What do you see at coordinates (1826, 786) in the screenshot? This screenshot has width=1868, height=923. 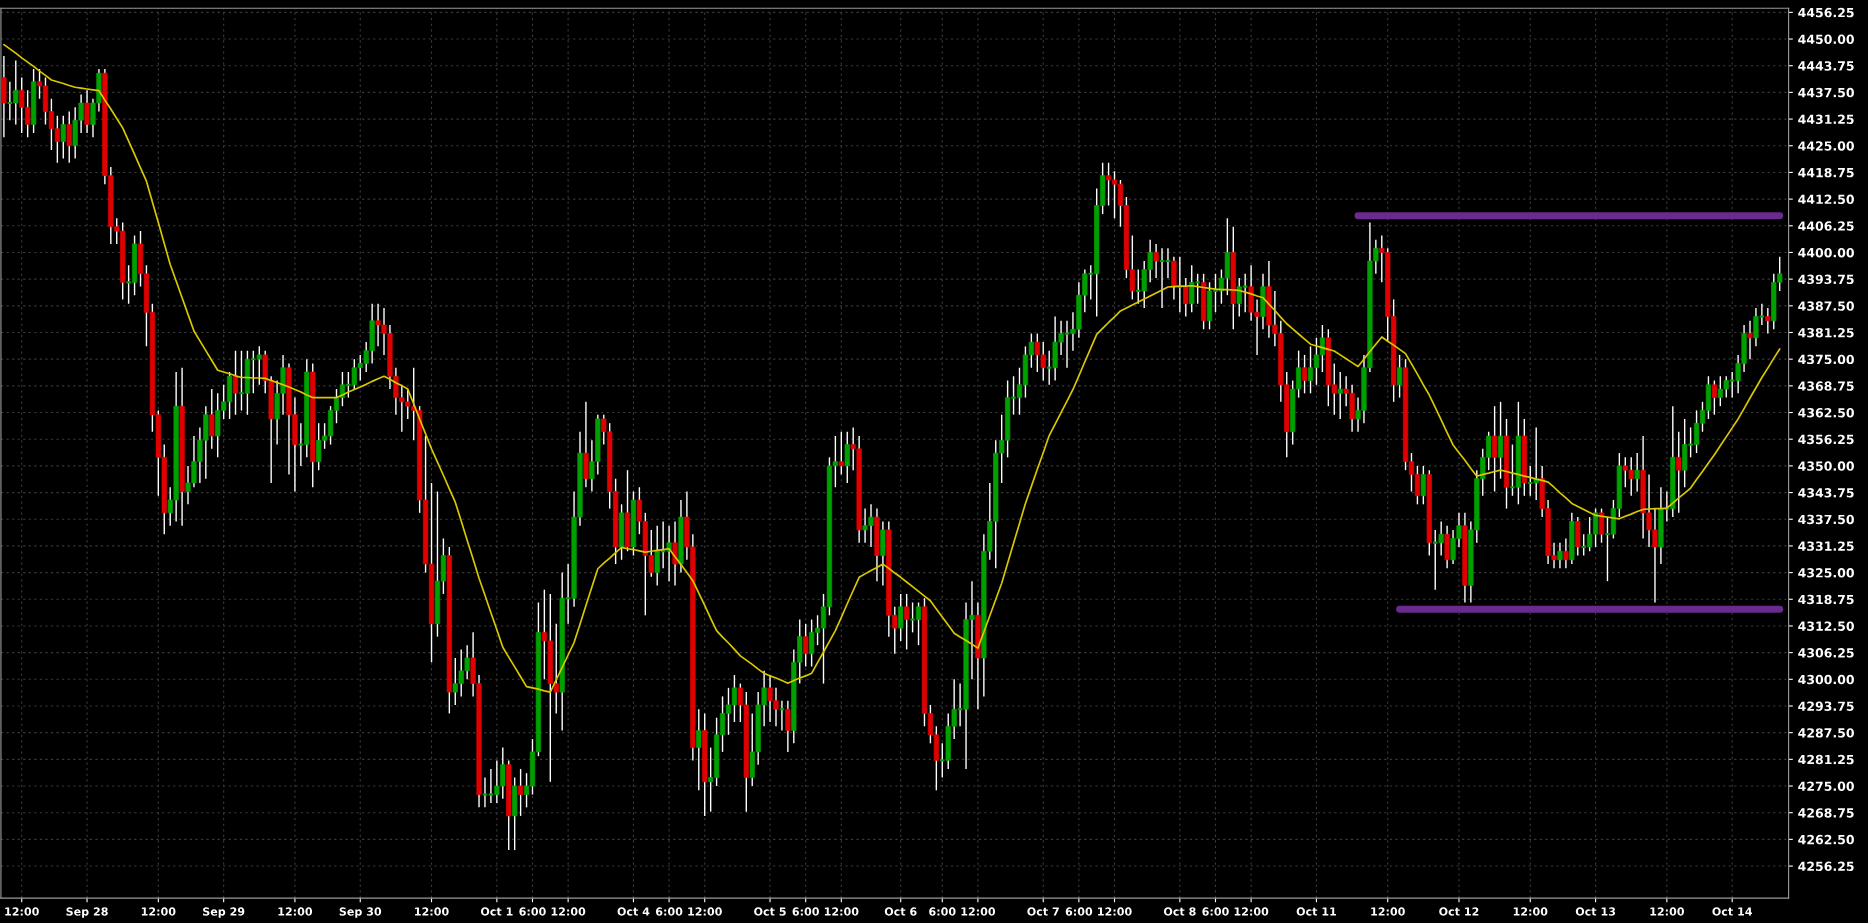 I see `y-tick-label: 4275.00` at bounding box center [1826, 786].